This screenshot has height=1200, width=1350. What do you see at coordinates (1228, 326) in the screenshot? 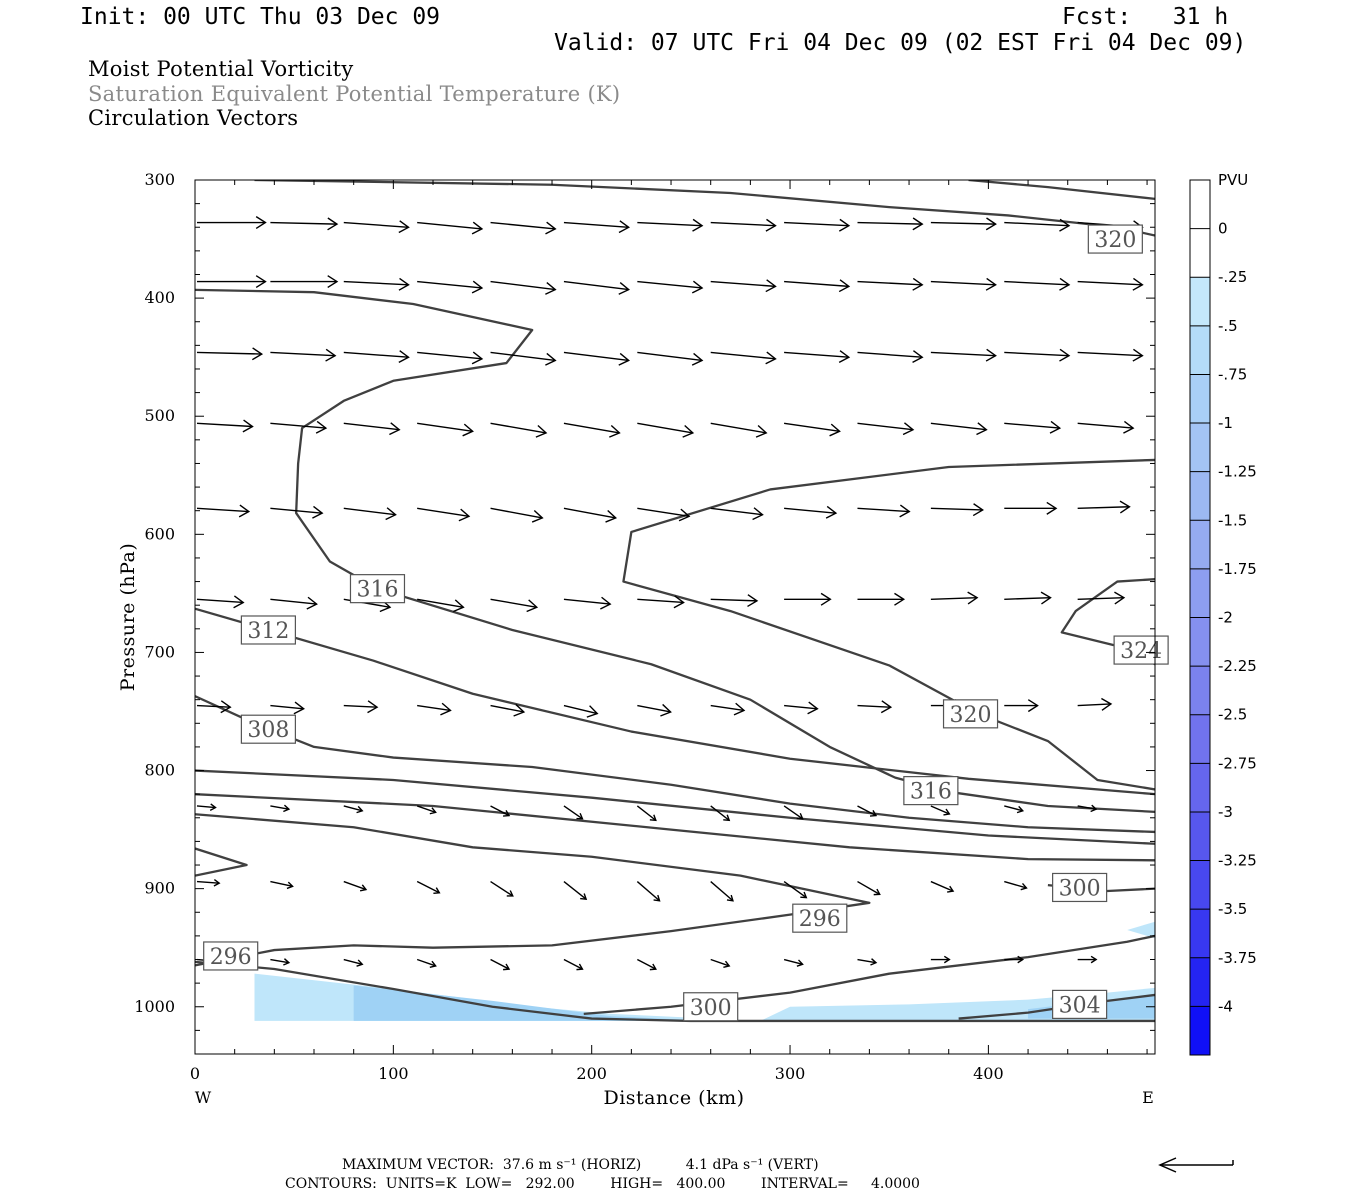
I see `colorbar-tick-label: -.5` at bounding box center [1228, 326].